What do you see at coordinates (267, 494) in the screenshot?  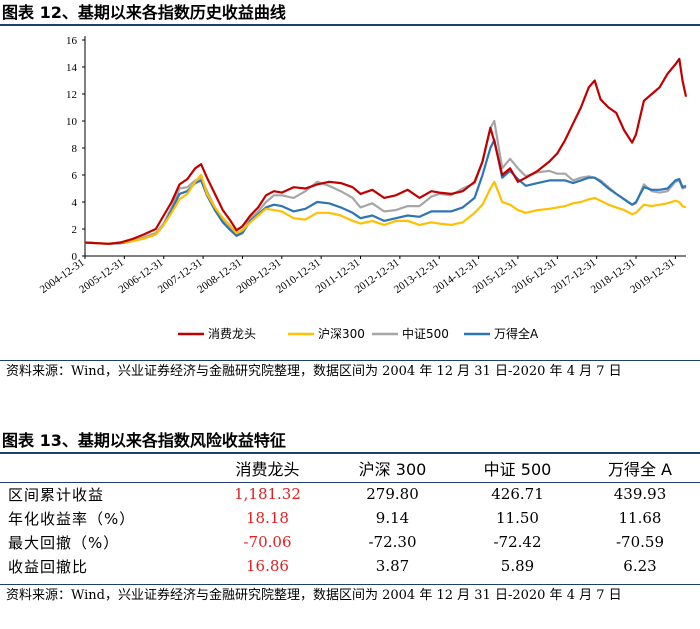 I see `table-cell: 1,181.32` at bounding box center [267, 494].